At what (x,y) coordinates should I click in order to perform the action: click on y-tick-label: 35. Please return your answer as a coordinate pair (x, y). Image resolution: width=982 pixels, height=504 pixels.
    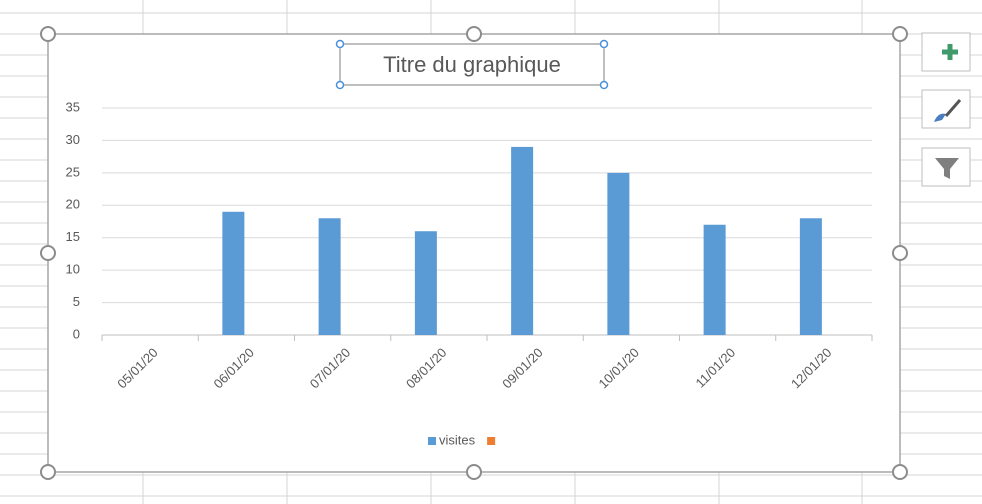
    Looking at the image, I should click on (73, 106).